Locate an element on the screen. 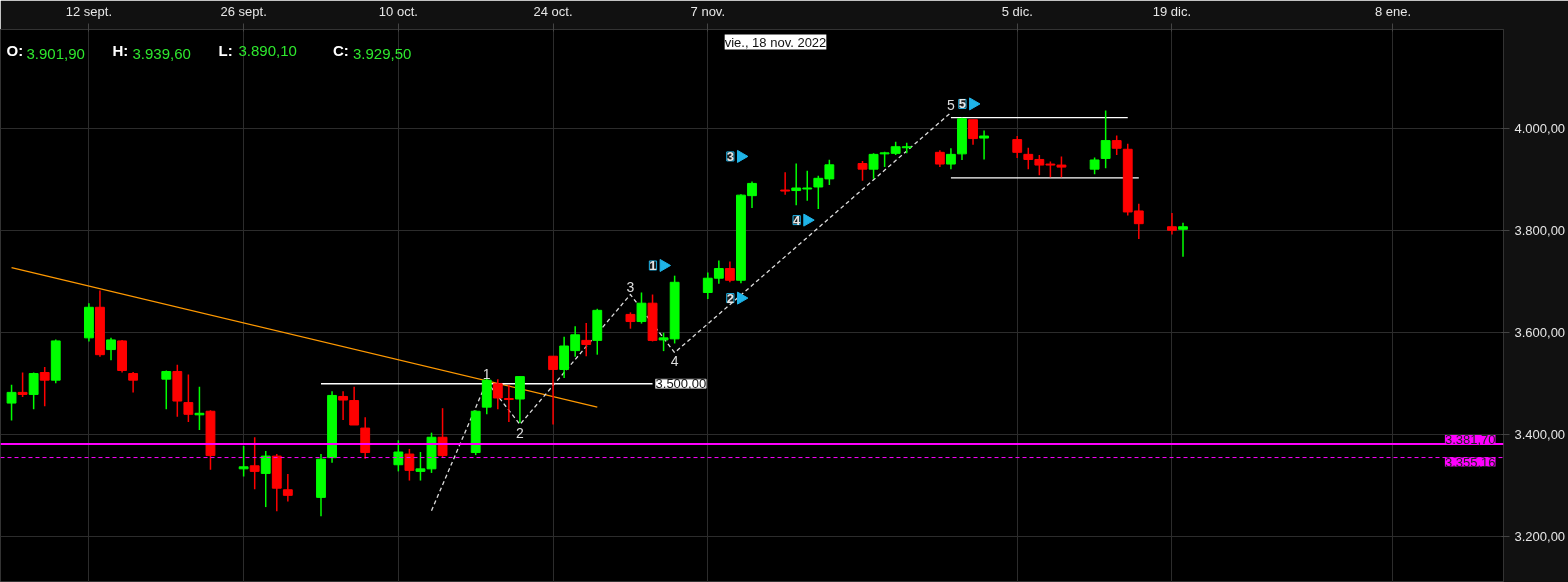  y-tick-label: 3.400,00 is located at coordinates (1540, 435).